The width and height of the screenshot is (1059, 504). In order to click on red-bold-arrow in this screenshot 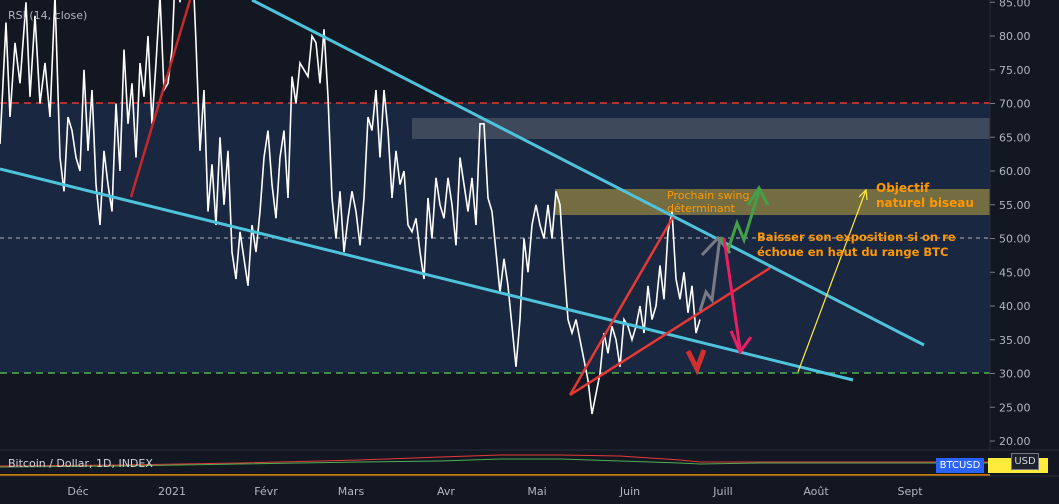, I will do `click(696, 362)`.